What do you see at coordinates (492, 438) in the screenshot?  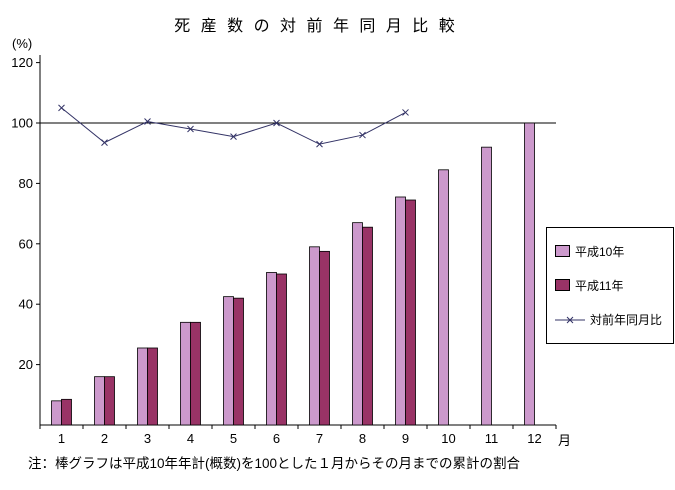 I see `x-category-label: 11` at bounding box center [492, 438].